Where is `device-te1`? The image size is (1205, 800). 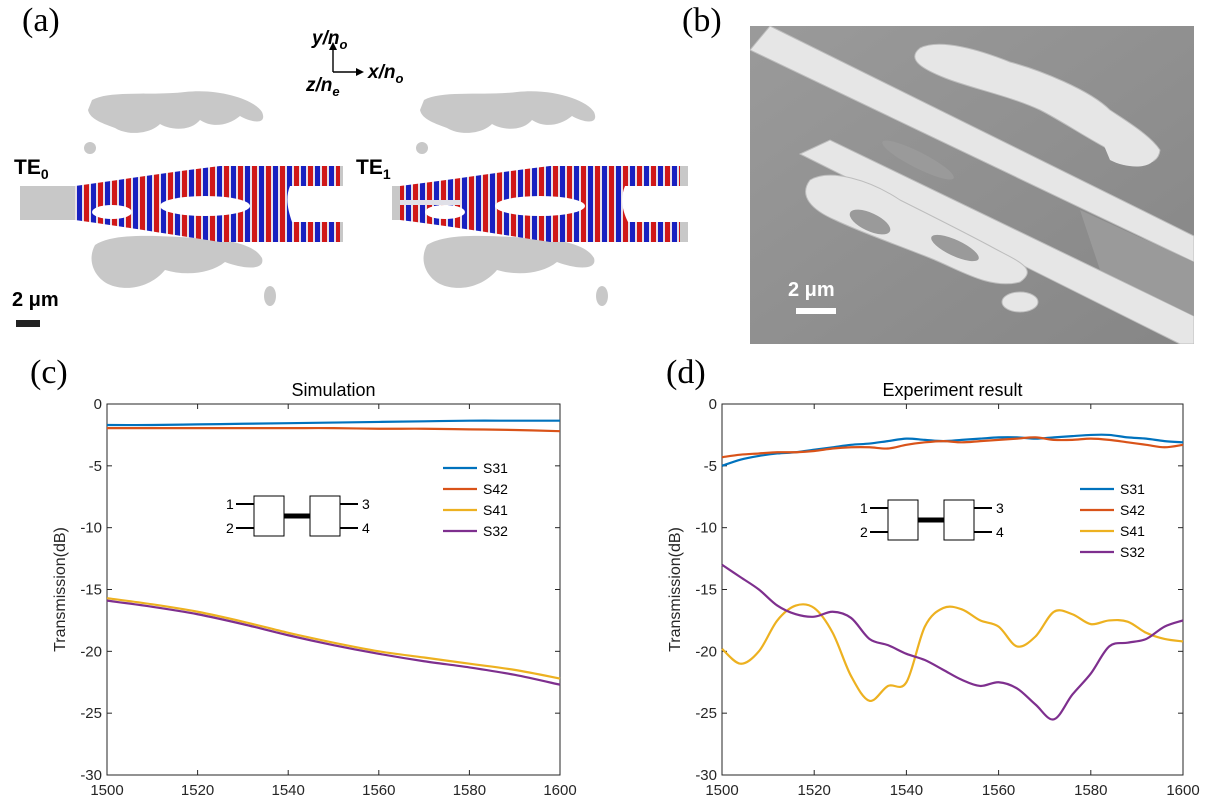
device-te1 is located at coordinates (540, 198).